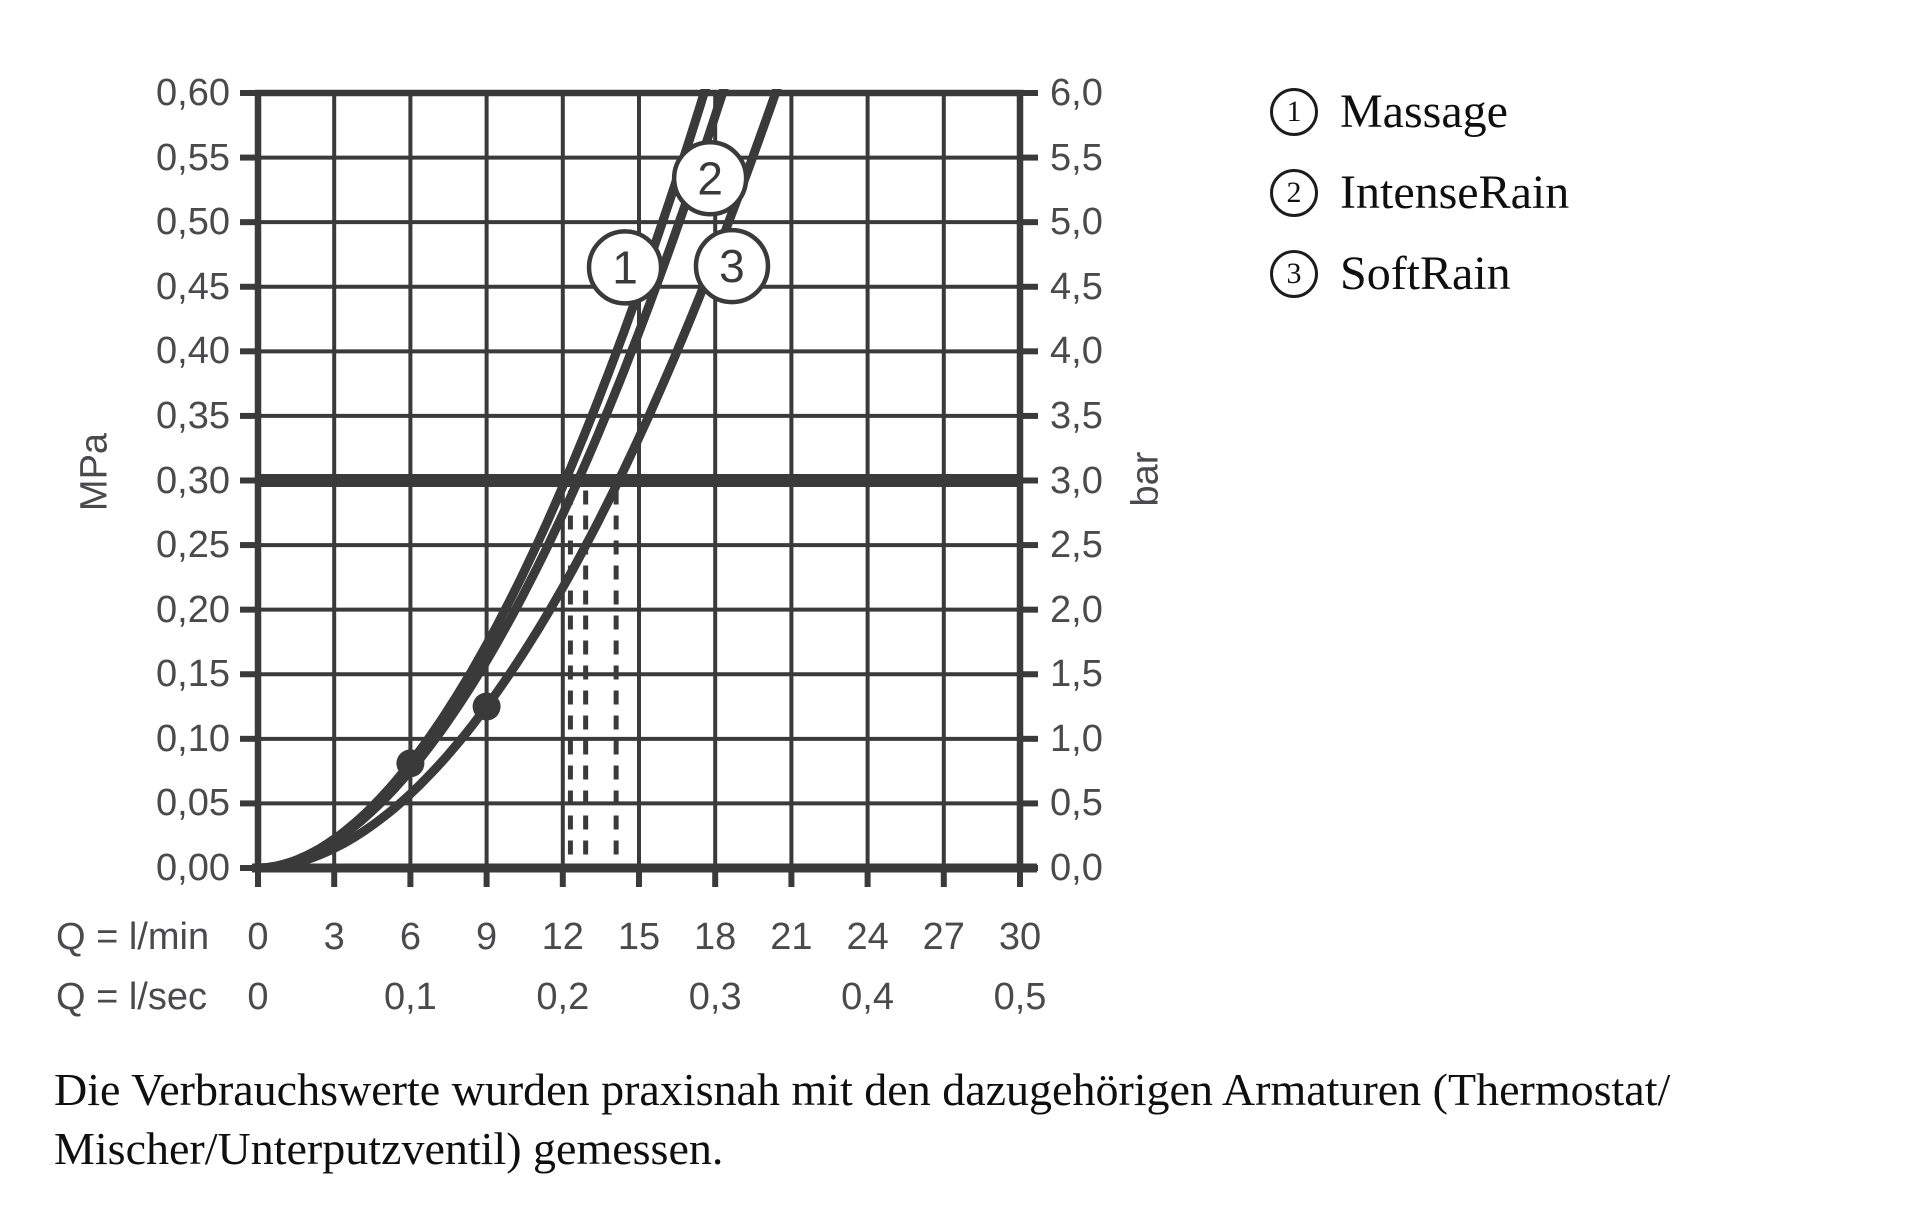 Image resolution: width=1920 pixels, height=1224 pixels. I want to click on curve-label-text-3: 3, so click(732, 266).